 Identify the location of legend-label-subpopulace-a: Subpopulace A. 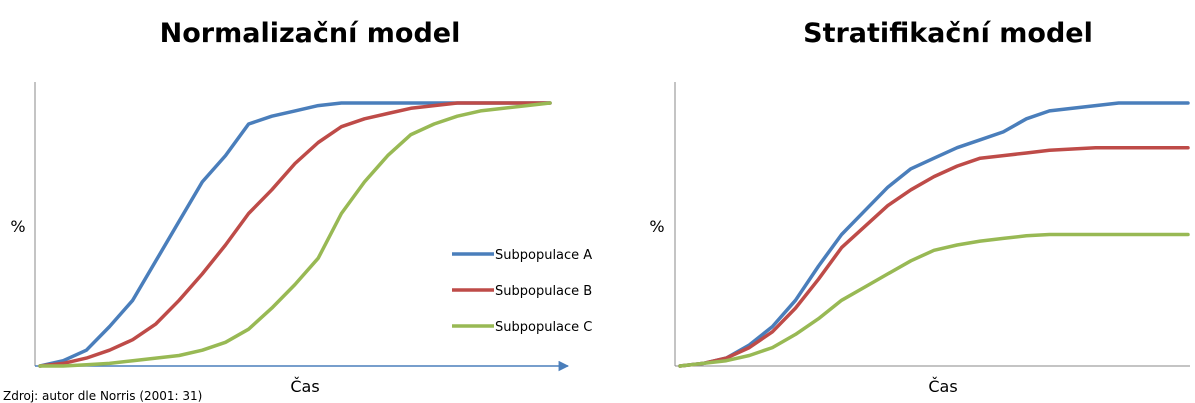
(543, 255).